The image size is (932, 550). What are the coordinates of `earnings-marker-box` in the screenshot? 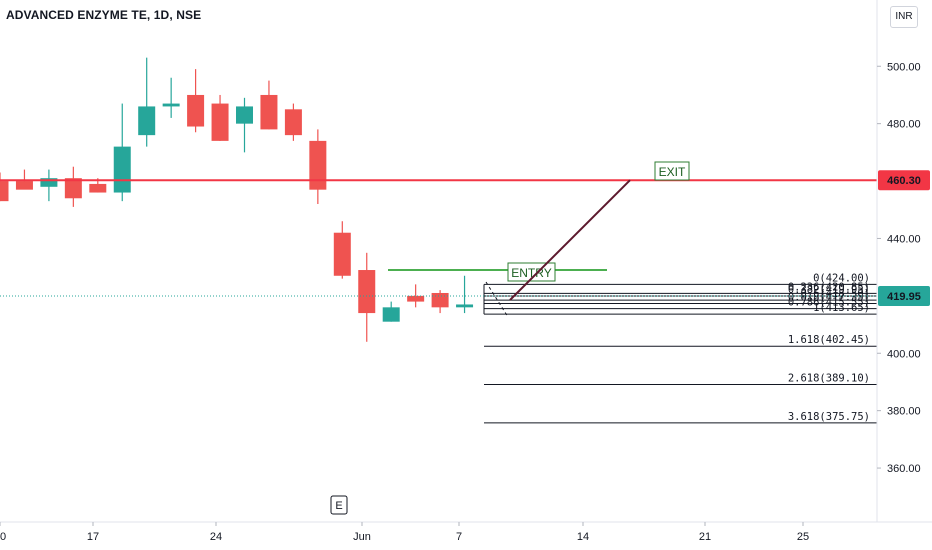 It's located at (339, 505).